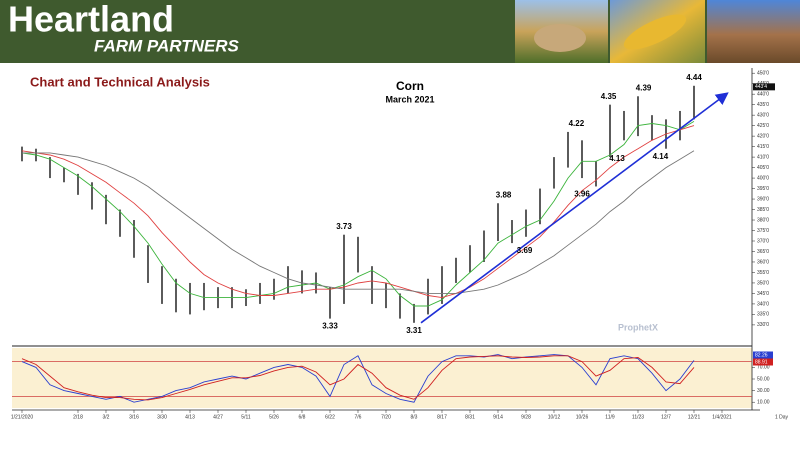 The height and width of the screenshot is (450, 800). Describe the element at coordinates (763, 210) in the screenshot. I see `y-tick-label: 385'0` at that location.